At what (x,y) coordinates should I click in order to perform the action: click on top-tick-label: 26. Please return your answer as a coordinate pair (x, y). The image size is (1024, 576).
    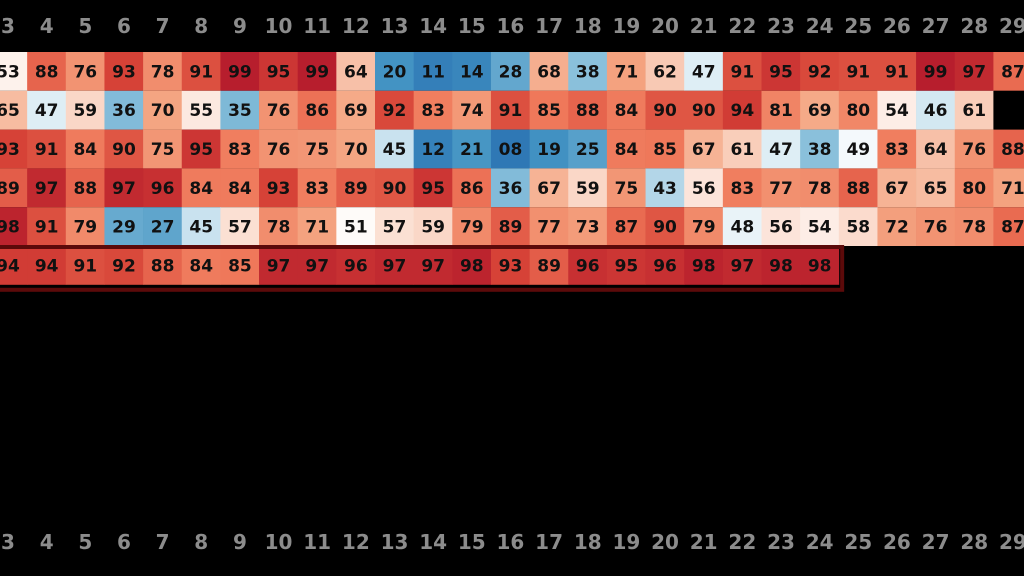
    Looking at the image, I should click on (897, 26).